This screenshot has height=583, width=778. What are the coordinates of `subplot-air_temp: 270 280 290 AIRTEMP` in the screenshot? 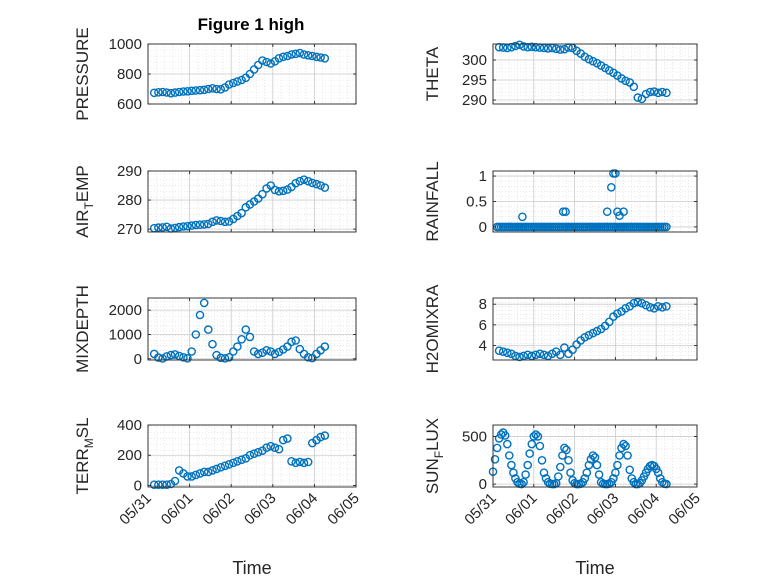 It's located at (215, 200).